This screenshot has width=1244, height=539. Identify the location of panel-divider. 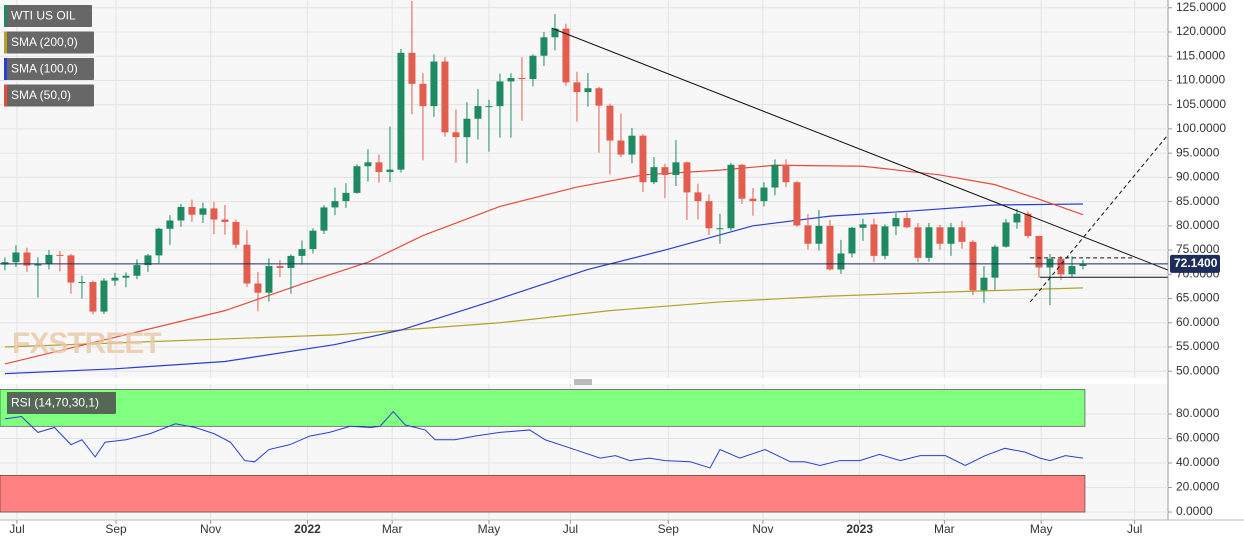
(584, 381).